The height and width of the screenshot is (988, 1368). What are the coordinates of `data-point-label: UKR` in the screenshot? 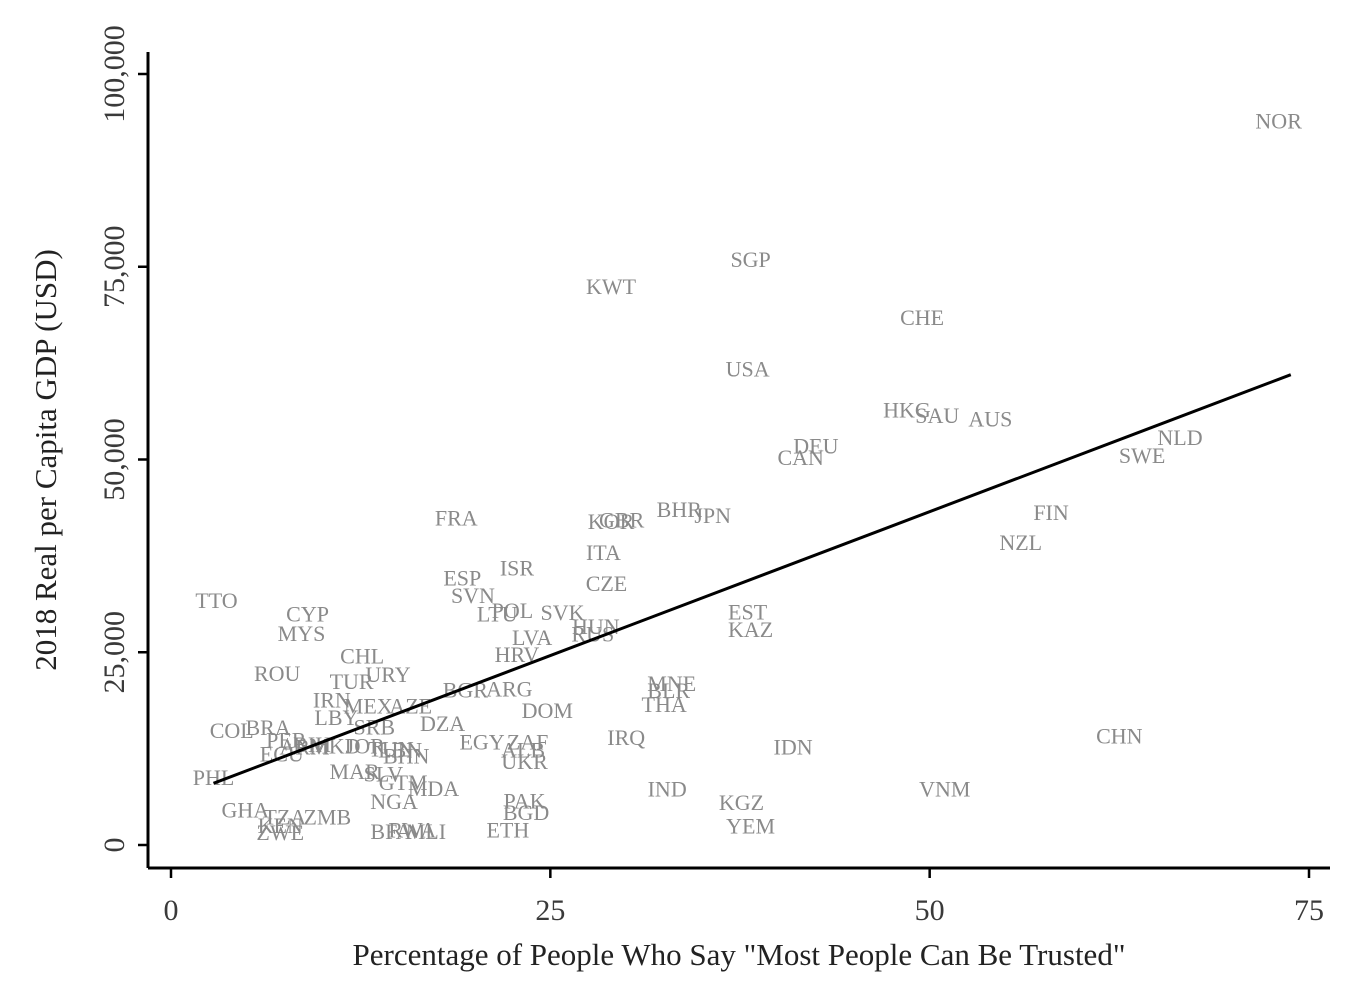 It's located at (524, 761).